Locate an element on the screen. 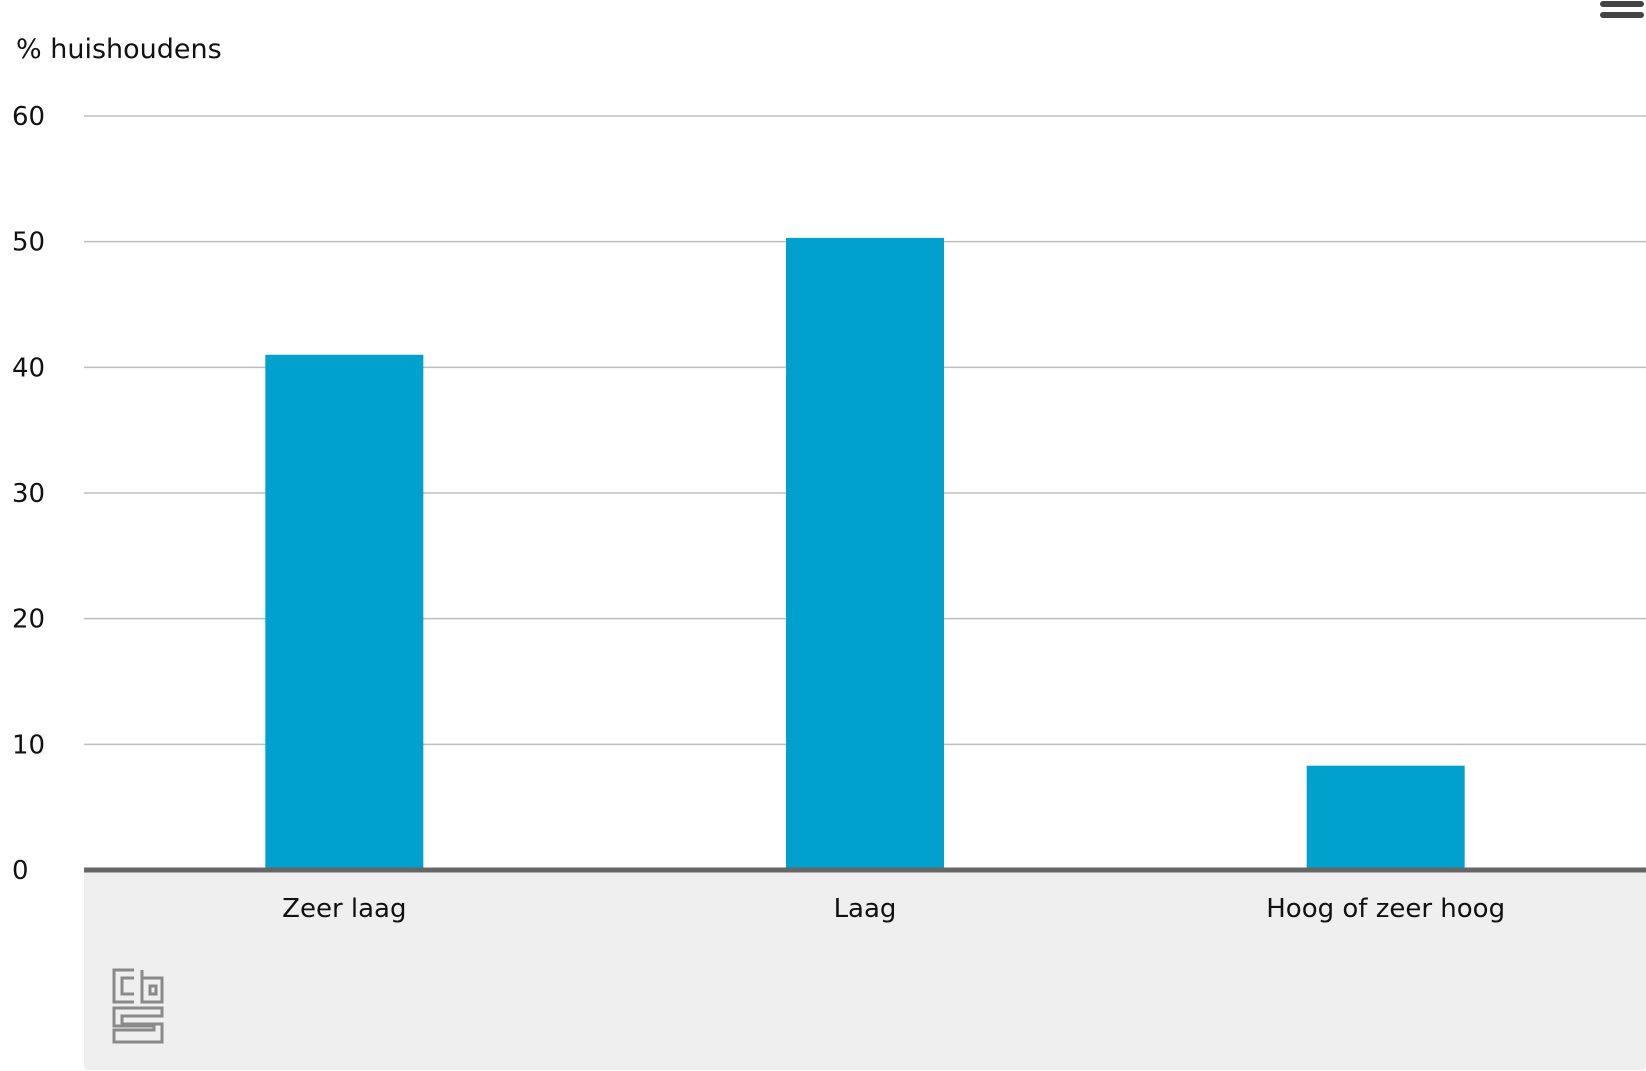 This screenshot has height=1071, width=1646. y-tick-label-20: 20 is located at coordinates (28, 620).